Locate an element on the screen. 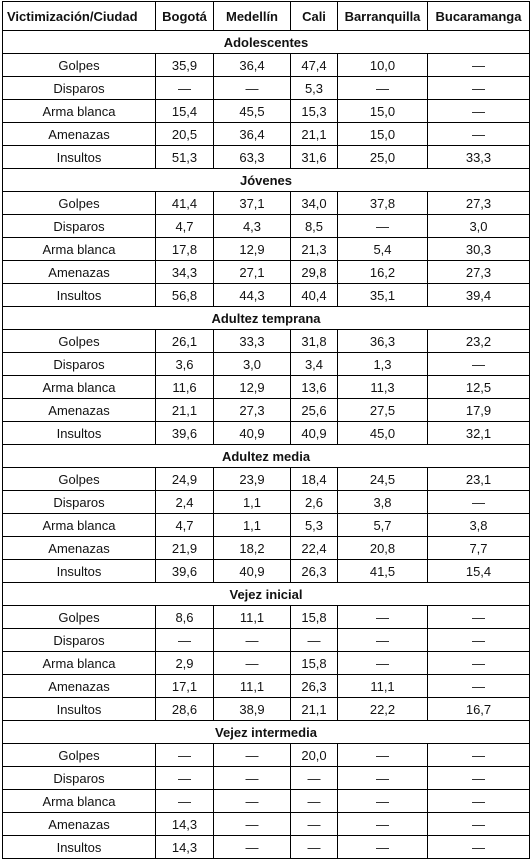  value-cell: 2,4 is located at coordinates (184, 502).